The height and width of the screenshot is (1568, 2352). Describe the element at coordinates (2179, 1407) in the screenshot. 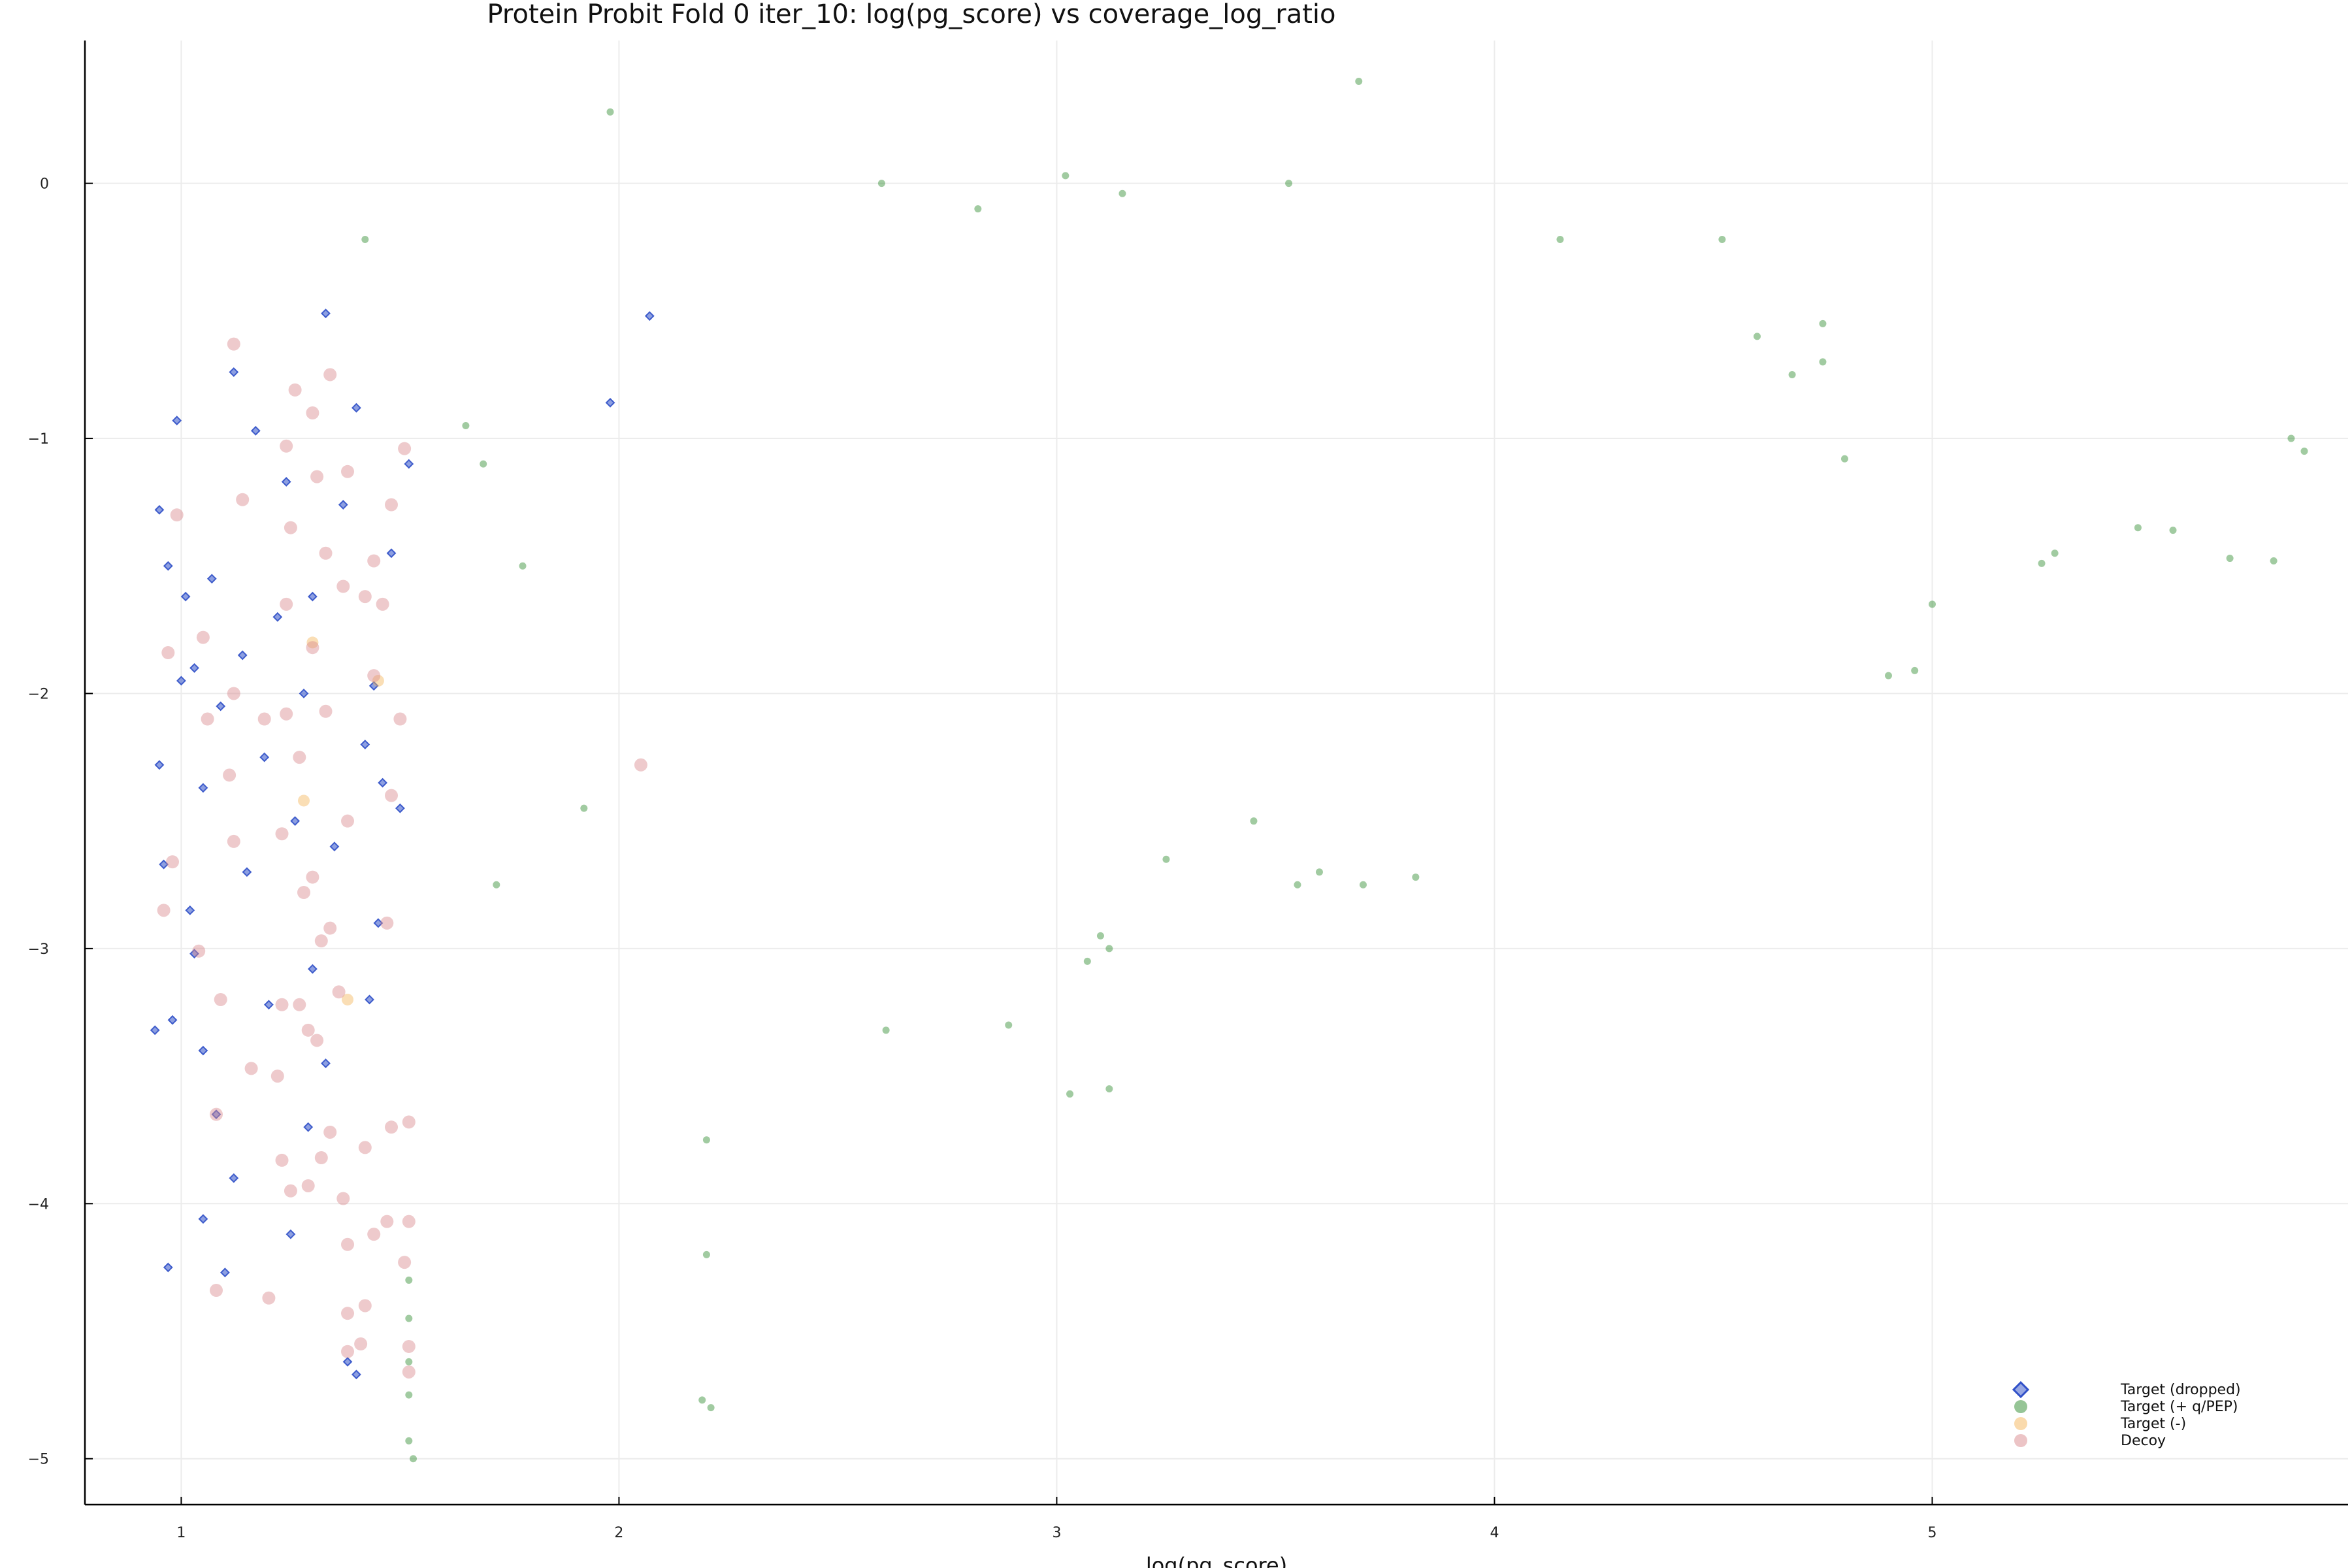

I see `legend-label: Target (+ q/PEP)` at that location.